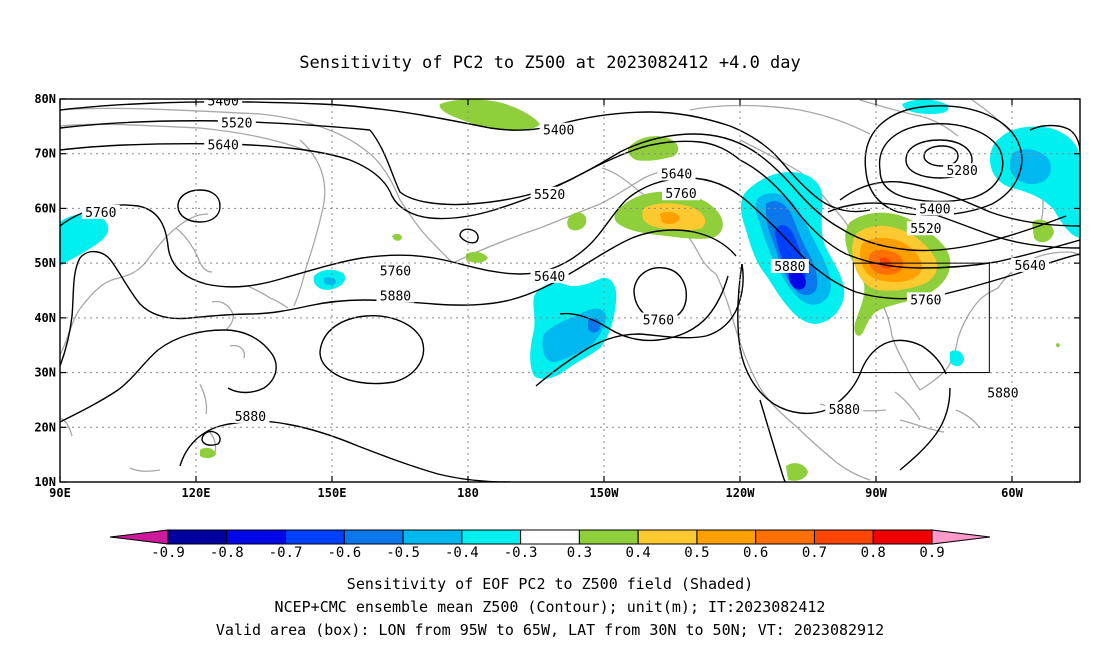 Image resolution: width=1100 pixels, height=650 pixels. I want to click on contour-label-2: 5640, so click(223, 146).